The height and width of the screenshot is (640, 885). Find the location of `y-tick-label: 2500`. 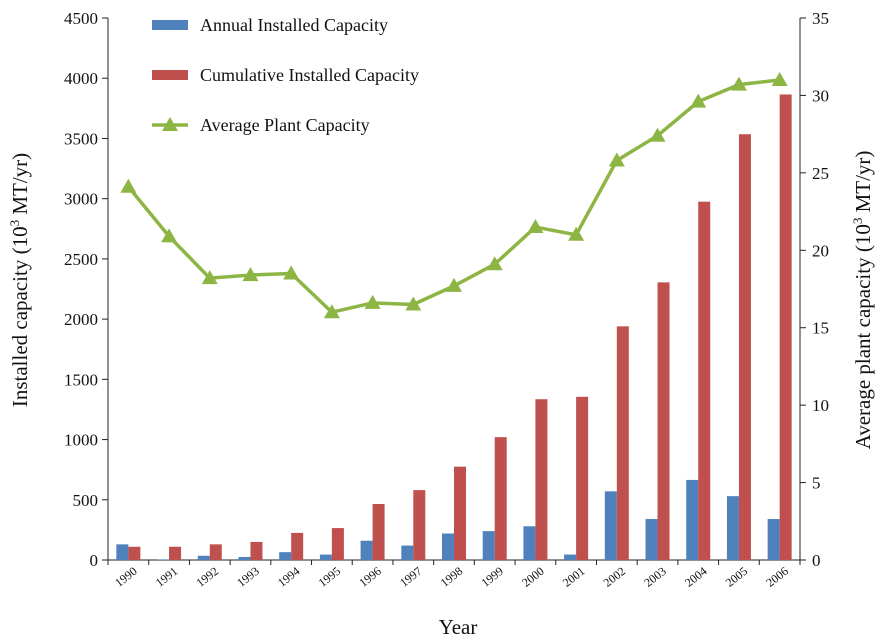

y-tick-label: 2500 is located at coordinates (81, 259).